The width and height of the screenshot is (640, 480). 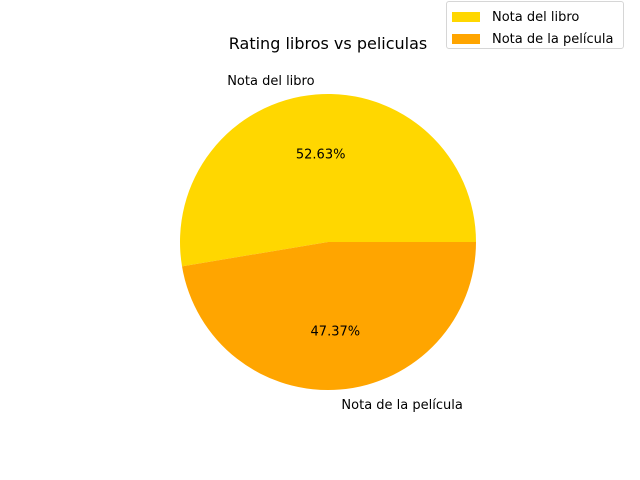 What do you see at coordinates (553, 39) in the screenshot?
I see `legend-label-pelicula: Nota de la película` at bounding box center [553, 39].